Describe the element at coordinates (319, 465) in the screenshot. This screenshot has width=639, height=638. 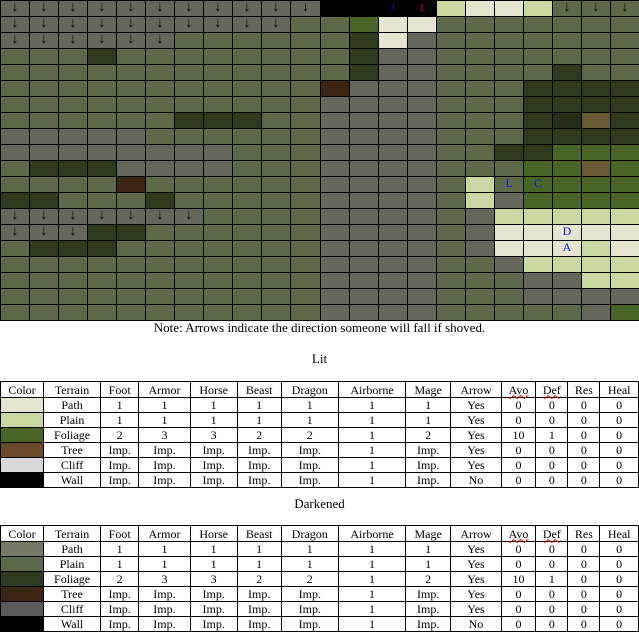
I see `table-row: Cliff Imp. Imp. Imp. Imp. Imp. 1 Imp. Yes 0 0 0 0` at that location.